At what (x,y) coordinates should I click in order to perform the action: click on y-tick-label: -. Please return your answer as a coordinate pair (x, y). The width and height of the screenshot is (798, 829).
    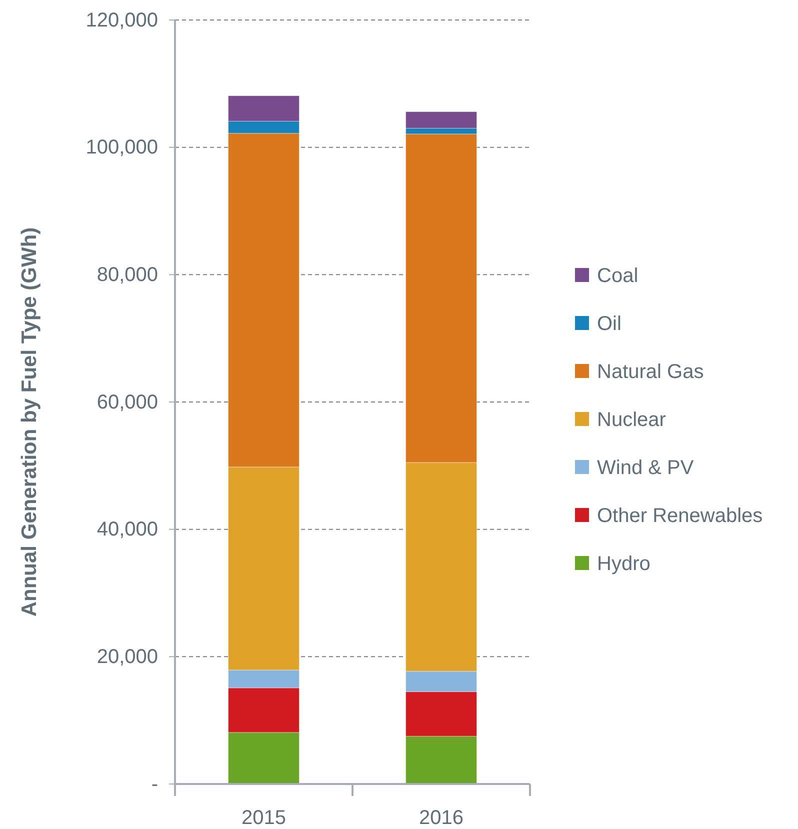
    Looking at the image, I should click on (154, 784).